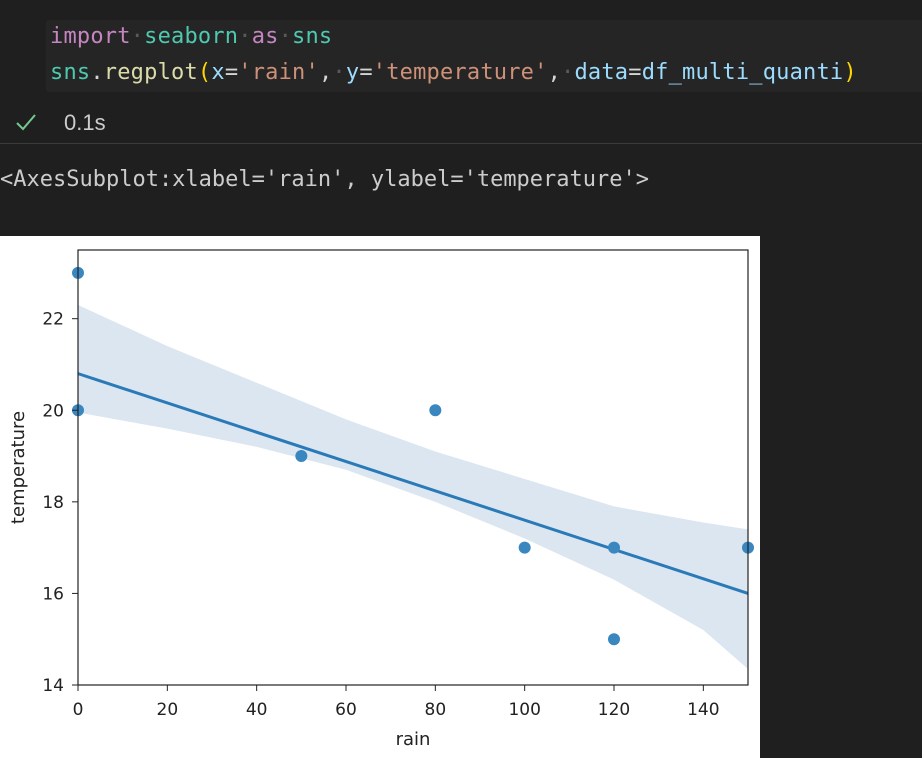 This screenshot has width=922, height=758. I want to click on x-tick-label: 100, so click(524, 710).